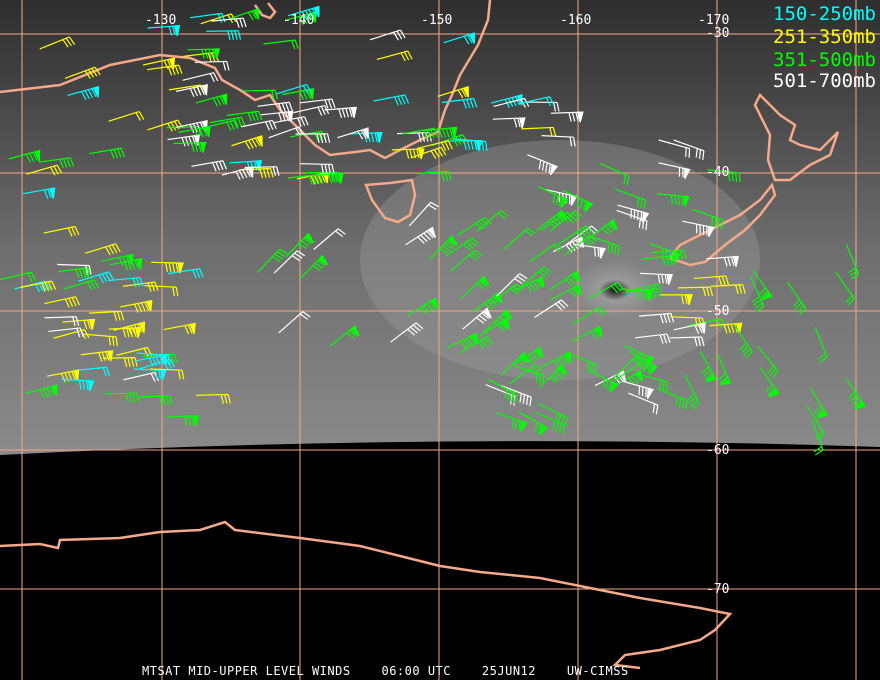 The width and height of the screenshot is (880, 680). I want to click on new-zealand-south-island, so click(722, 224).